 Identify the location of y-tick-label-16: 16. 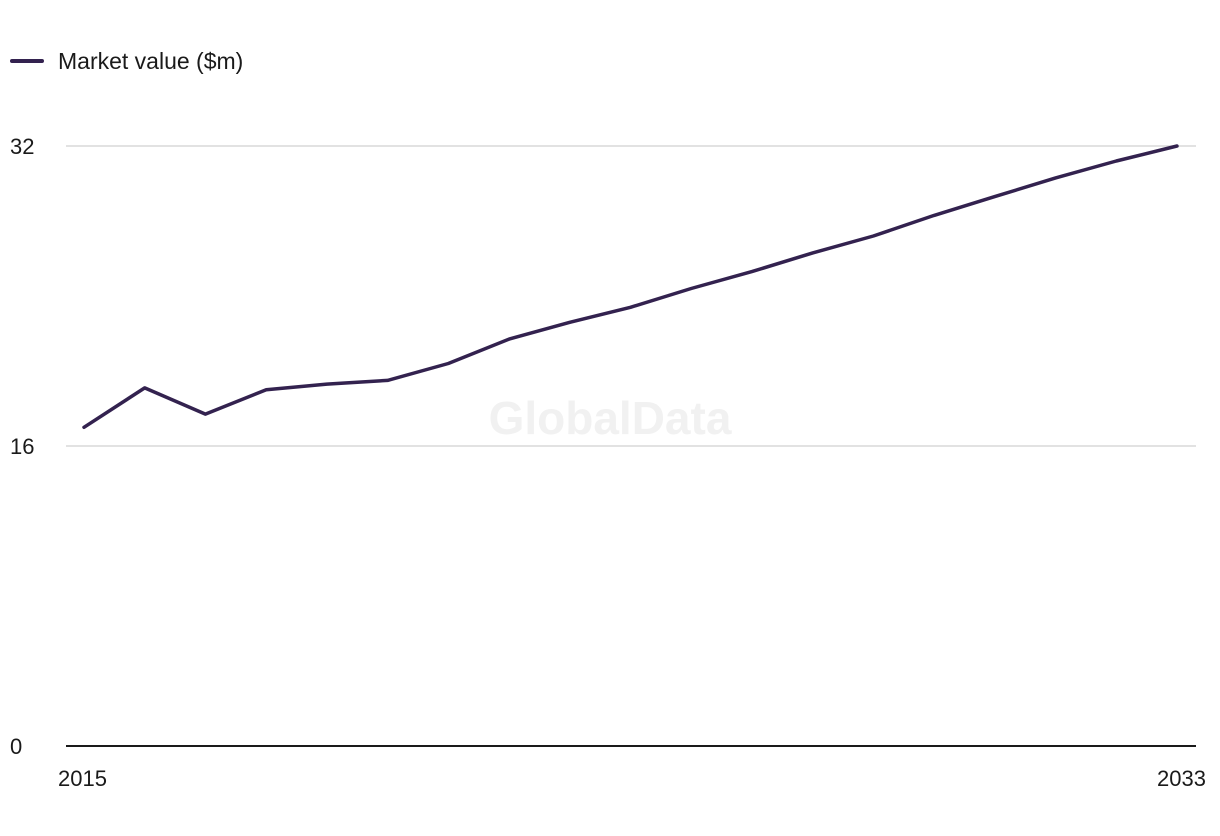
(22, 446).